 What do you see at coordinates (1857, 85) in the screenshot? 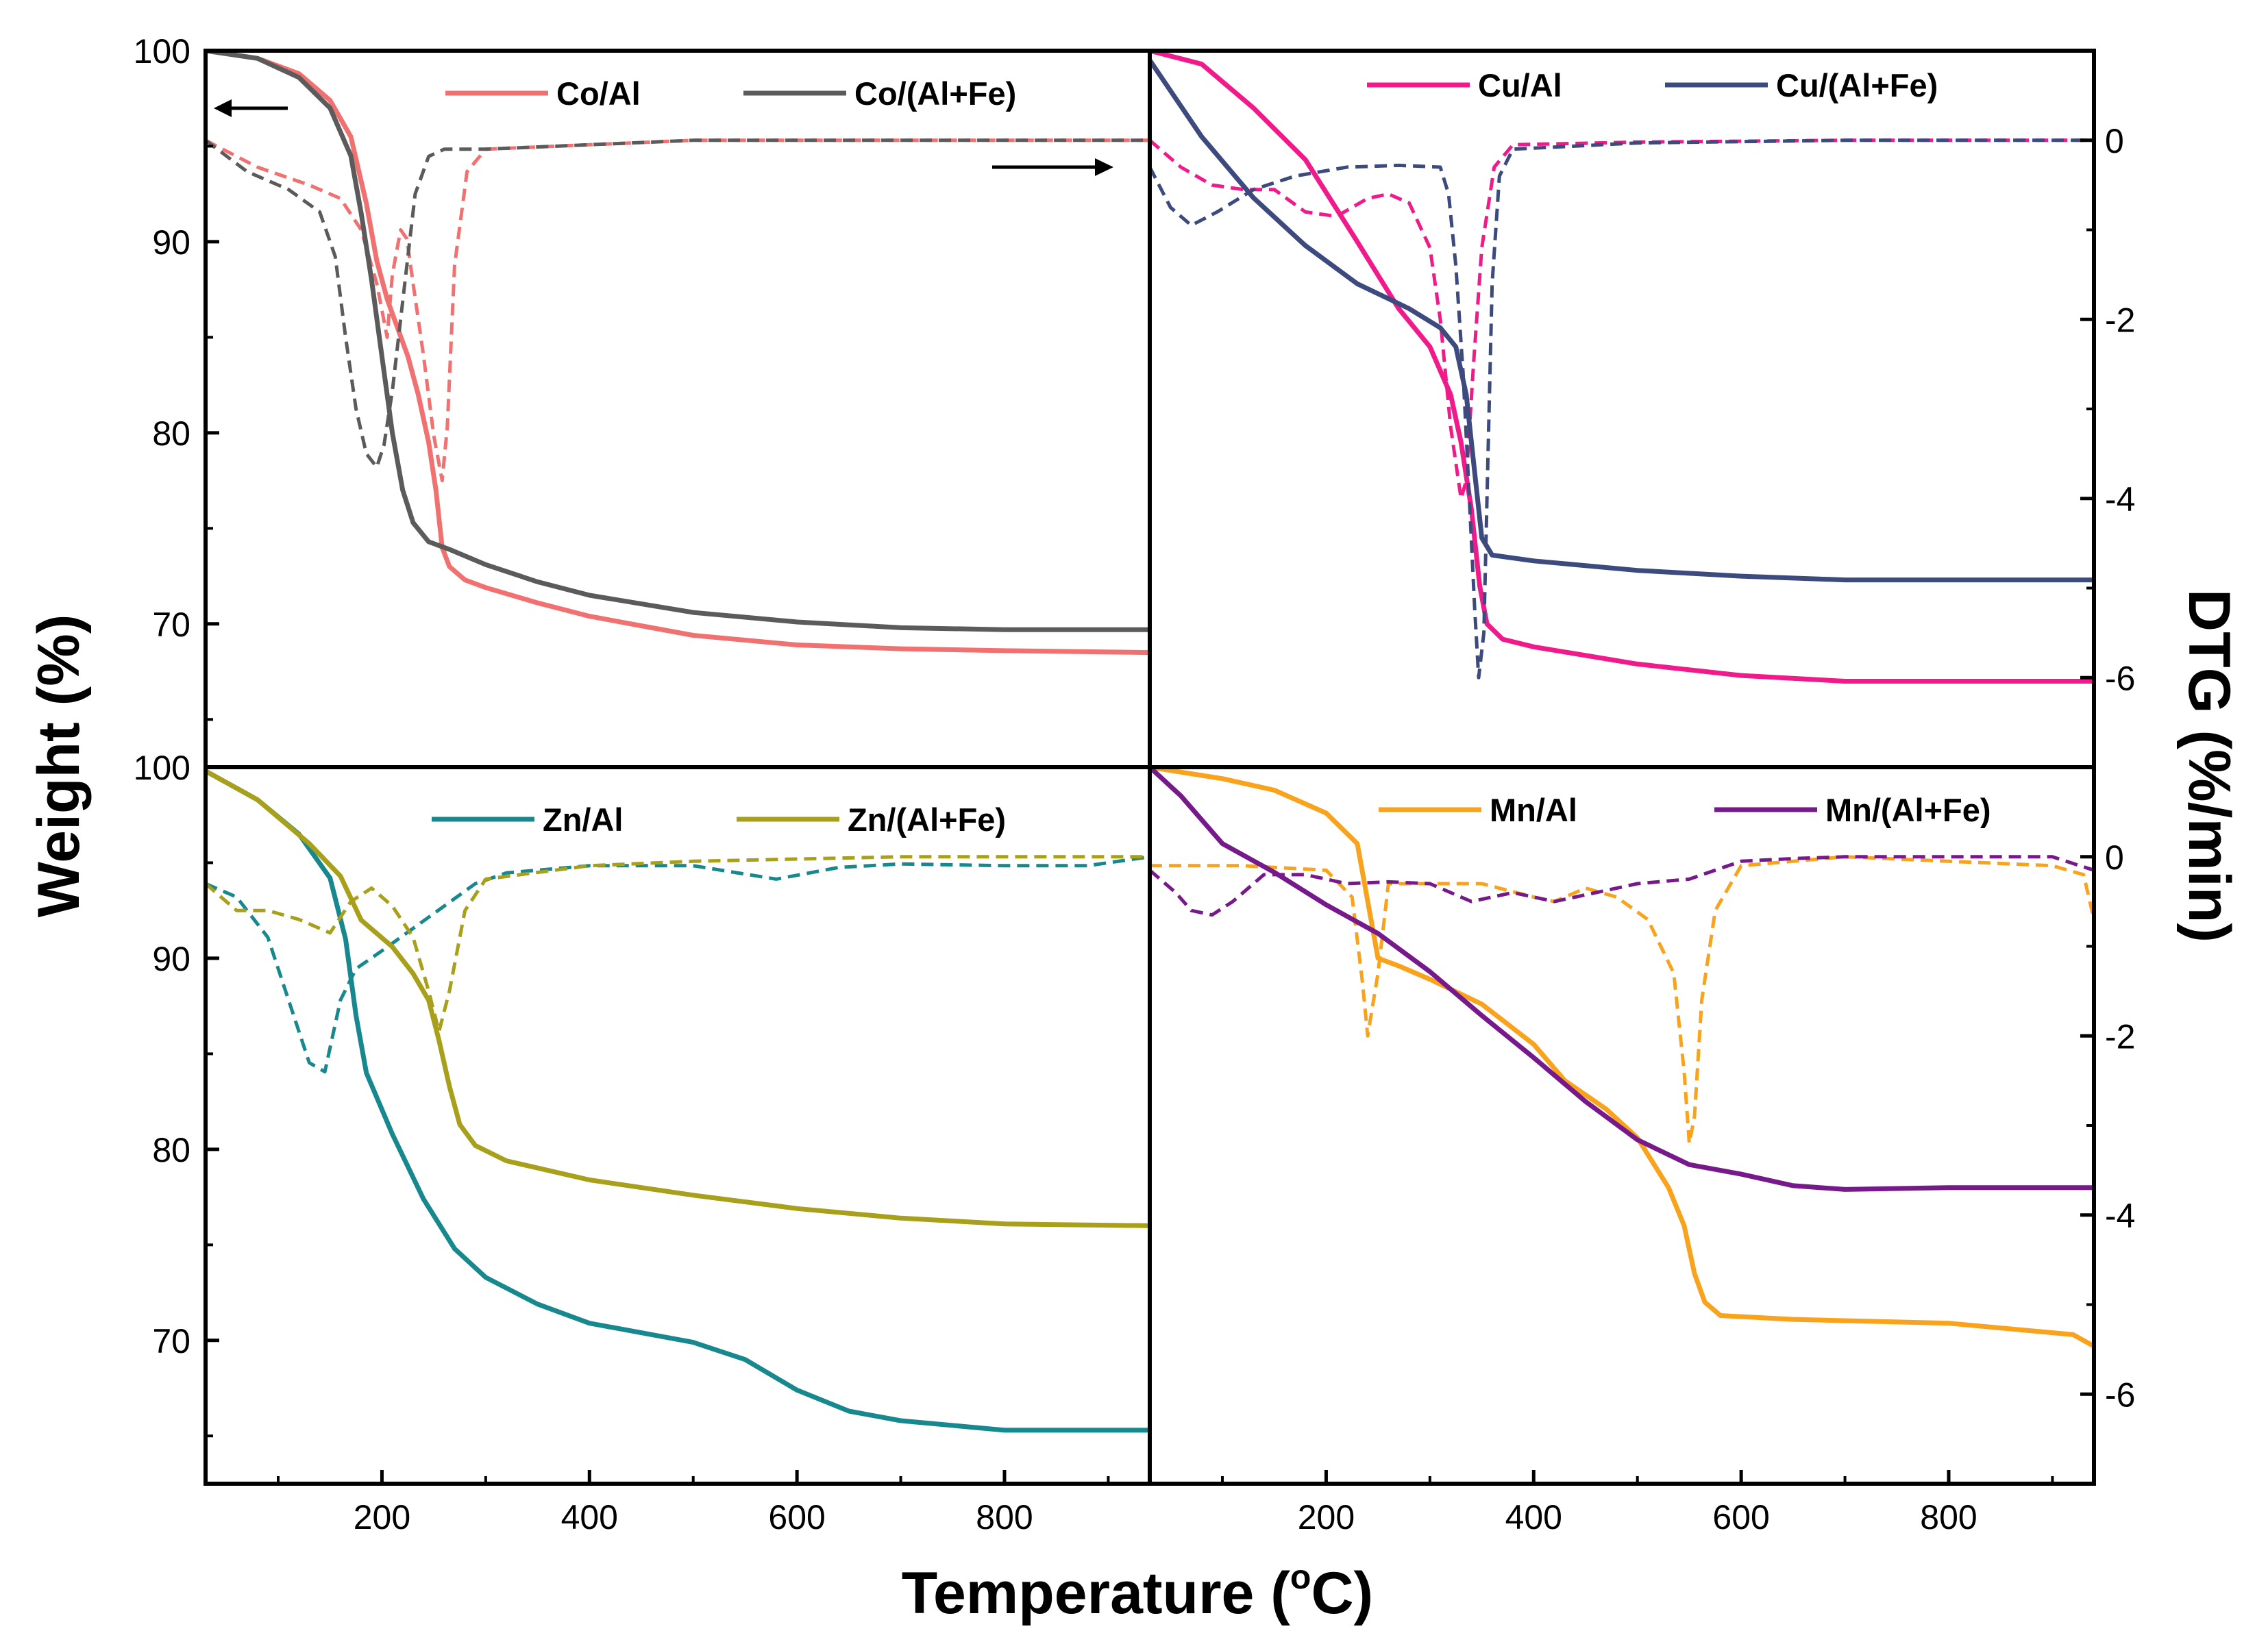
I see `legend-label-cu-alfe: Cu/(Al+Fe)` at bounding box center [1857, 85].